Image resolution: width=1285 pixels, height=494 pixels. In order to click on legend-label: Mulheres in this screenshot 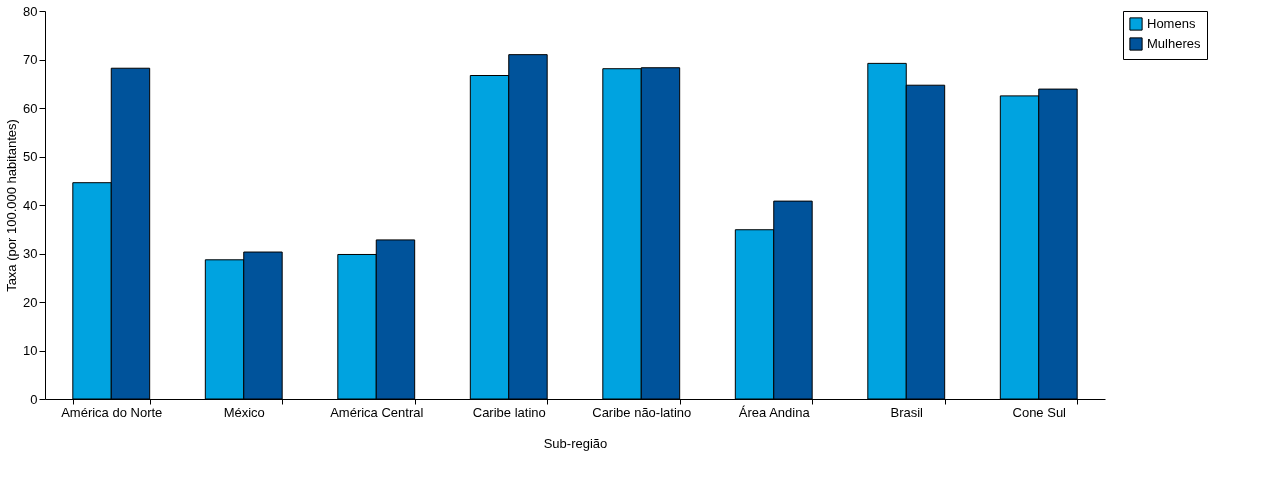, I will do `click(1174, 43)`.